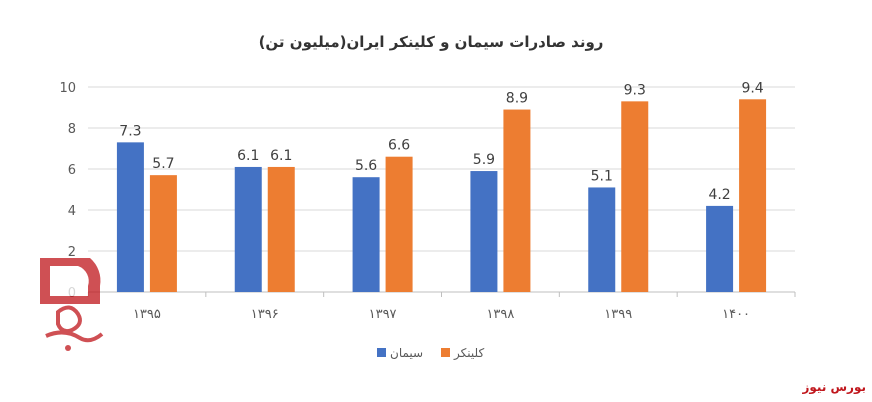 The height and width of the screenshot is (402, 872). I want to click on data-label: 7.3, so click(130, 131).